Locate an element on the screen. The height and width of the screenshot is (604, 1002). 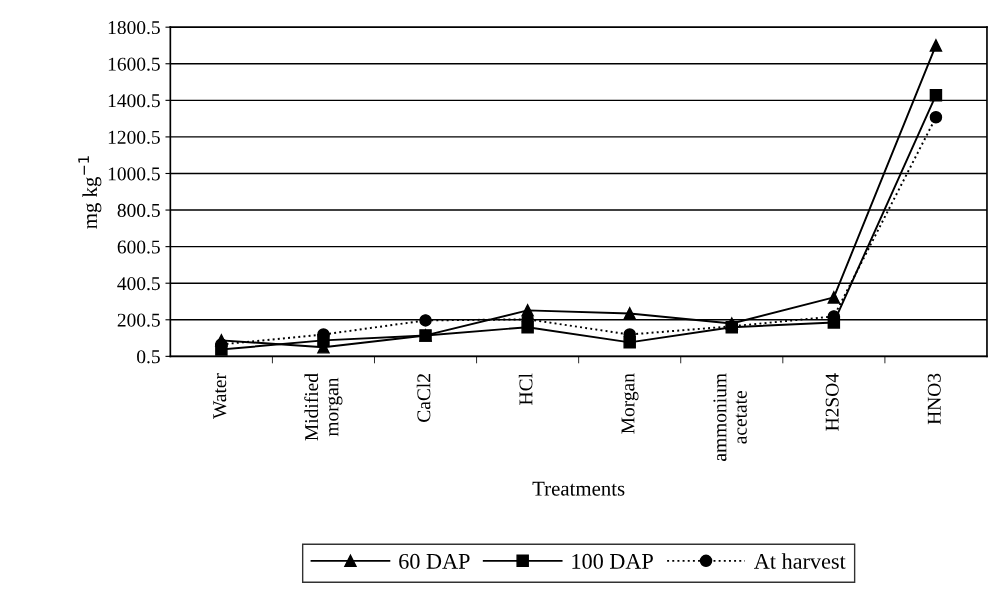
x-tick-label: ammonium acetate is located at coordinates (730, 417).